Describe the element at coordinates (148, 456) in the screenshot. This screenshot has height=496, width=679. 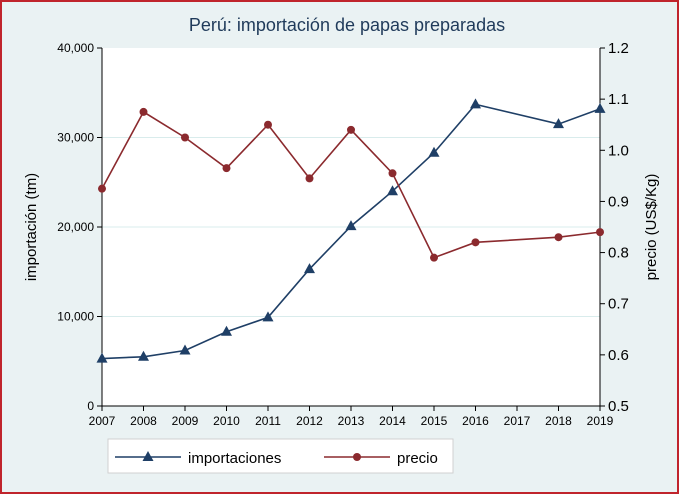
I see `legend-marker-importaciones` at that location.